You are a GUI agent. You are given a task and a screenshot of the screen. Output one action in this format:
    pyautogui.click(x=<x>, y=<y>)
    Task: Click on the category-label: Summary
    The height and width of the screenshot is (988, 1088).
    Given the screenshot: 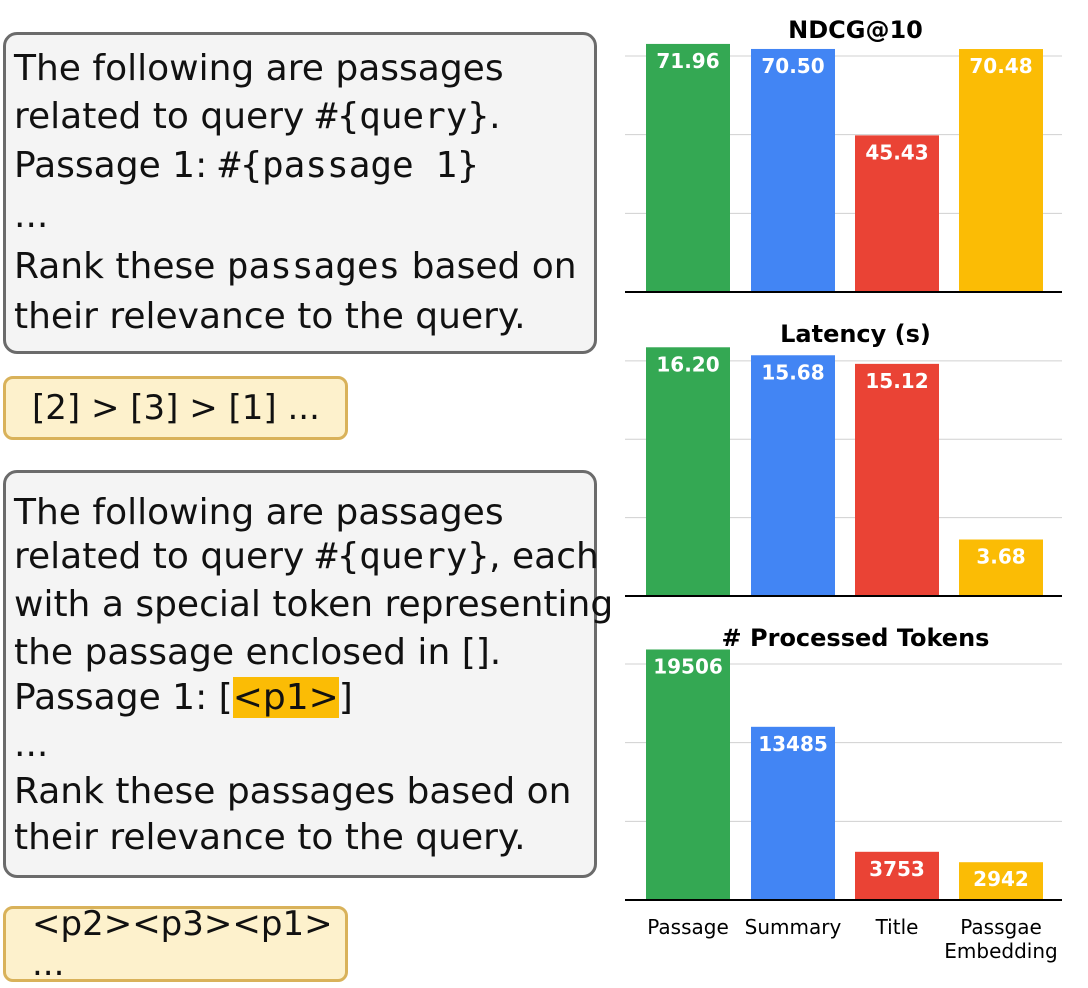 What is the action you would take?
    pyautogui.click(x=793, y=927)
    